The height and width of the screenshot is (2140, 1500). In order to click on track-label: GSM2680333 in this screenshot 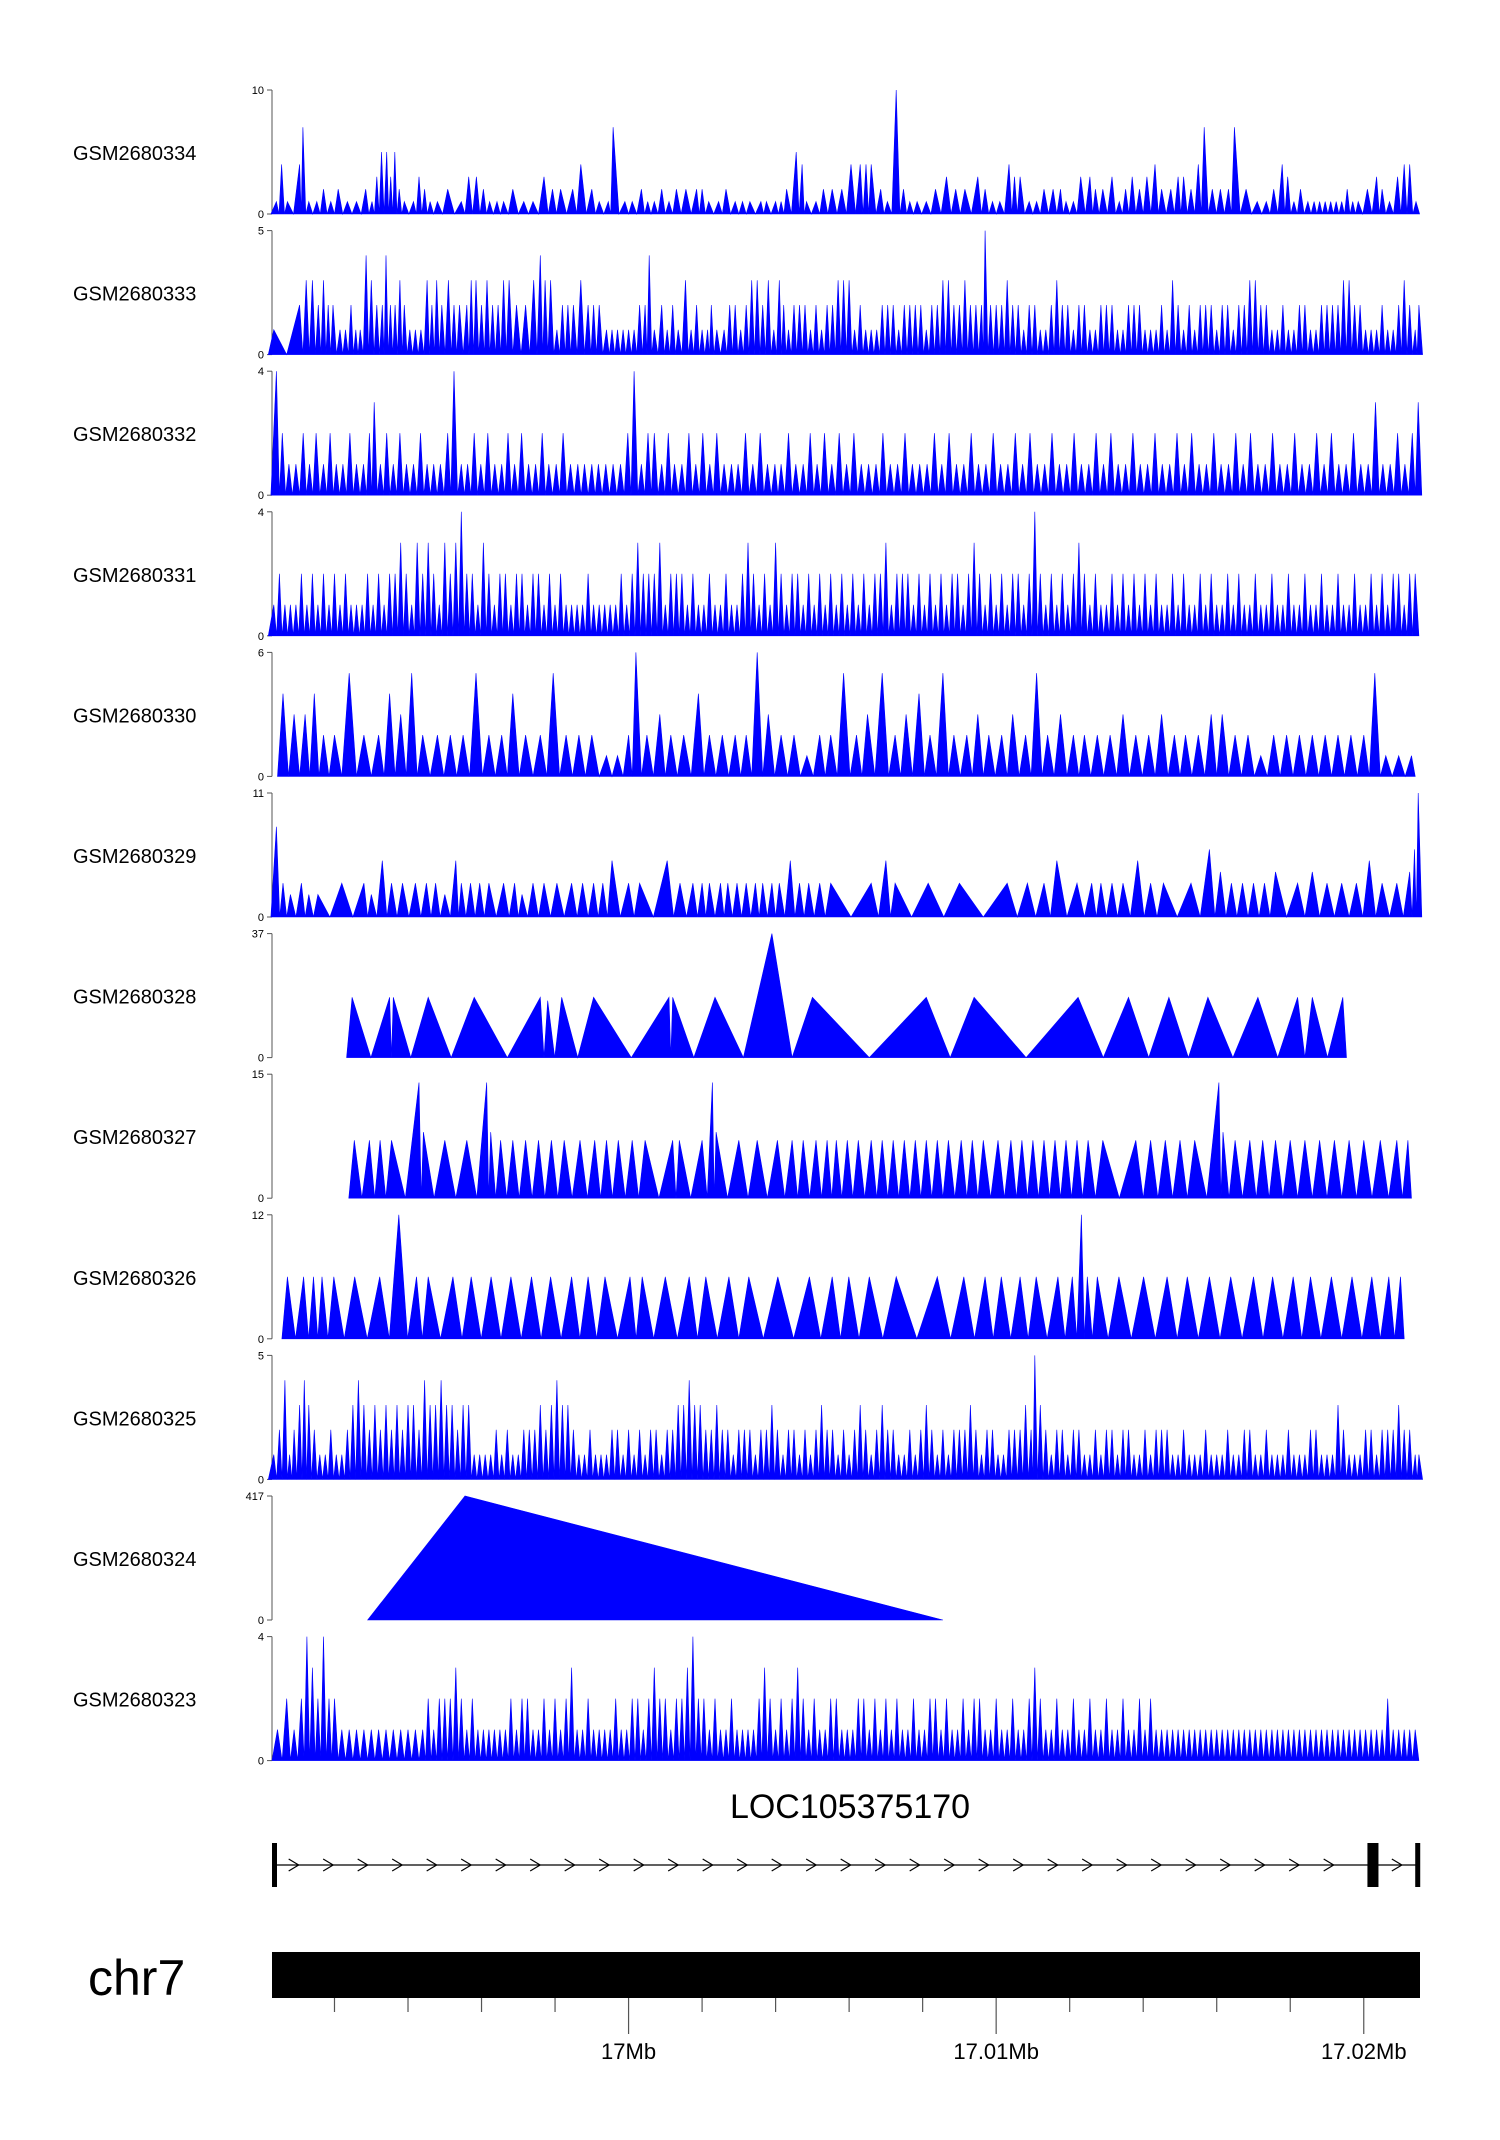, I will do `click(134, 295)`.